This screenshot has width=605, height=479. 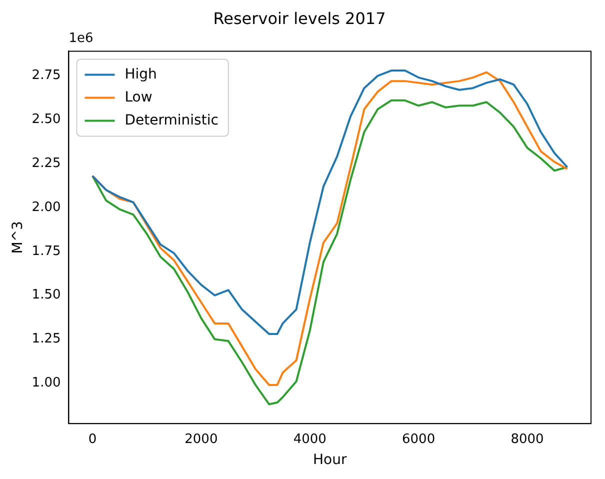 What do you see at coordinates (18, 237) in the screenshot?
I see `y-axis-title: M^3` at bounding box center [18, 237].